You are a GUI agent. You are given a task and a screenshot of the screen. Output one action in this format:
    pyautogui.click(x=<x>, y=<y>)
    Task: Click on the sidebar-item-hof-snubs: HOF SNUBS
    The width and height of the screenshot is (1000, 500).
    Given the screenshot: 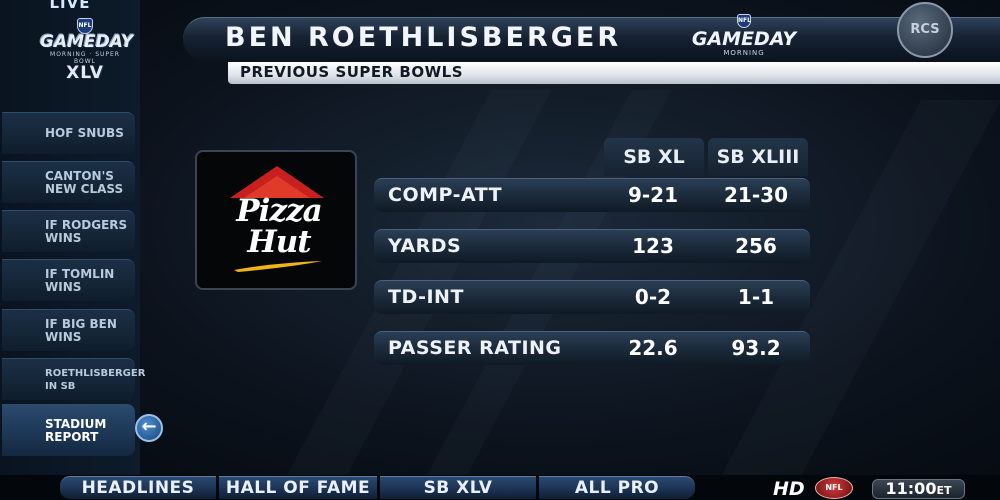 What is the action you would take?
    pyautogui.click(x=68, y=133)
    